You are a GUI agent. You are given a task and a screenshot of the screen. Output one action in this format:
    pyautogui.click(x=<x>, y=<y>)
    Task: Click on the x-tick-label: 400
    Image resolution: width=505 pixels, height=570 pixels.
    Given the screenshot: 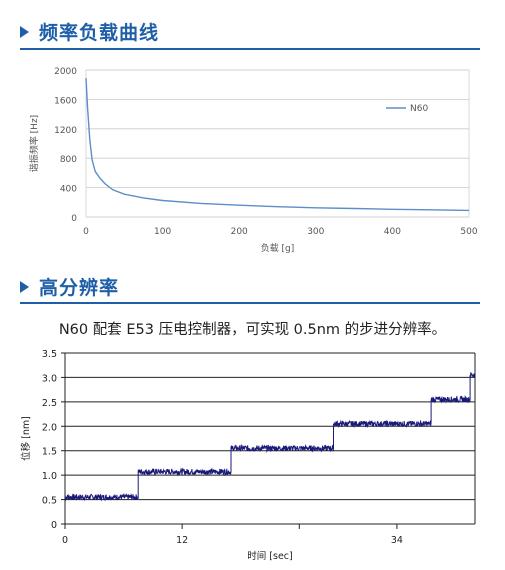 What is the action you would take?
    pyautogui.click(x=392, y=232)
    